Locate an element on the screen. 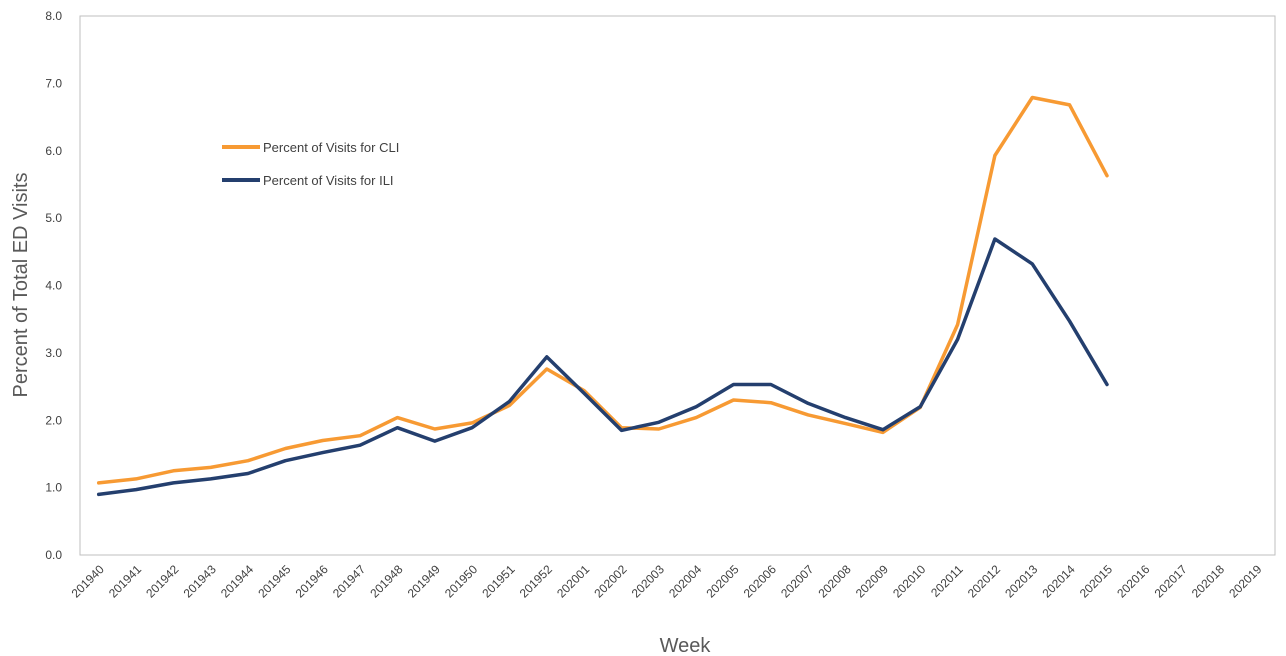  x-tick-label: 202014 is located at coordinates (1059, 581).